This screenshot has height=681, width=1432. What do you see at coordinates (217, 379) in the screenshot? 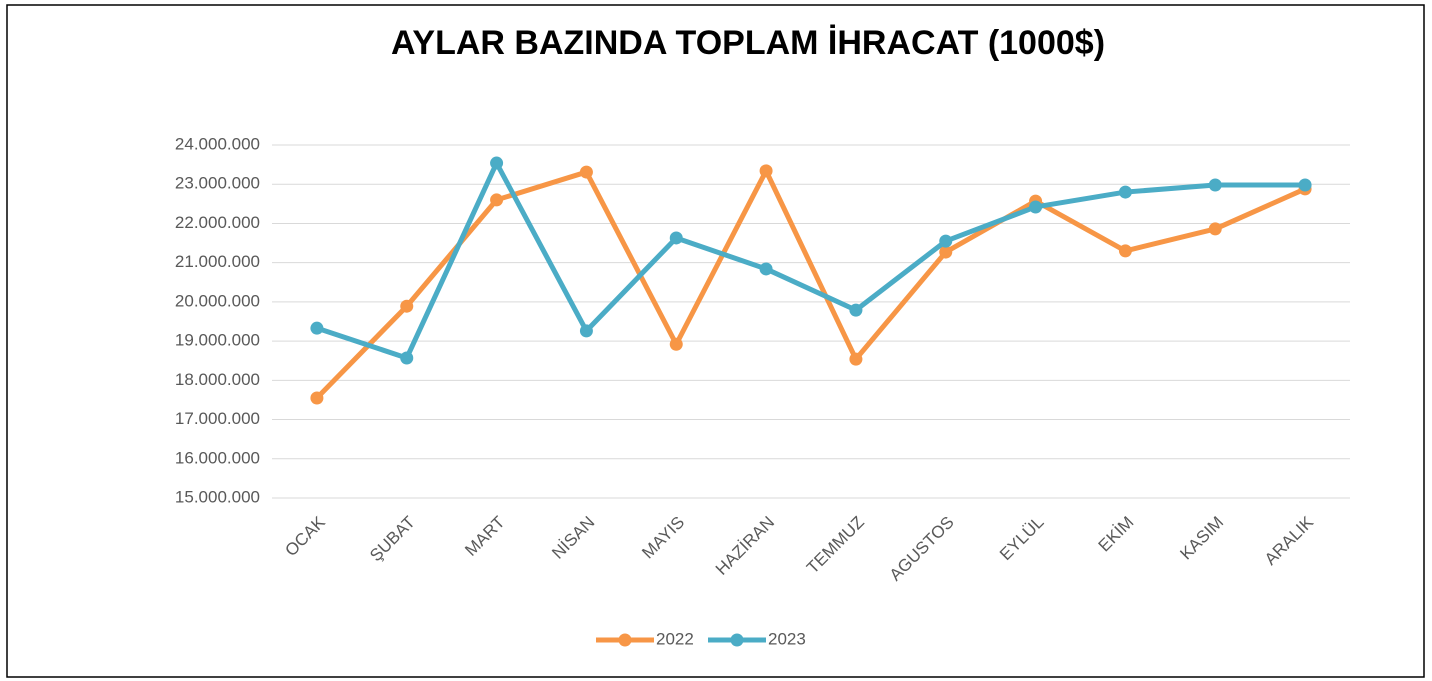
I see `y-tick-label: 18.000.000` at bounding box center [217, 379].